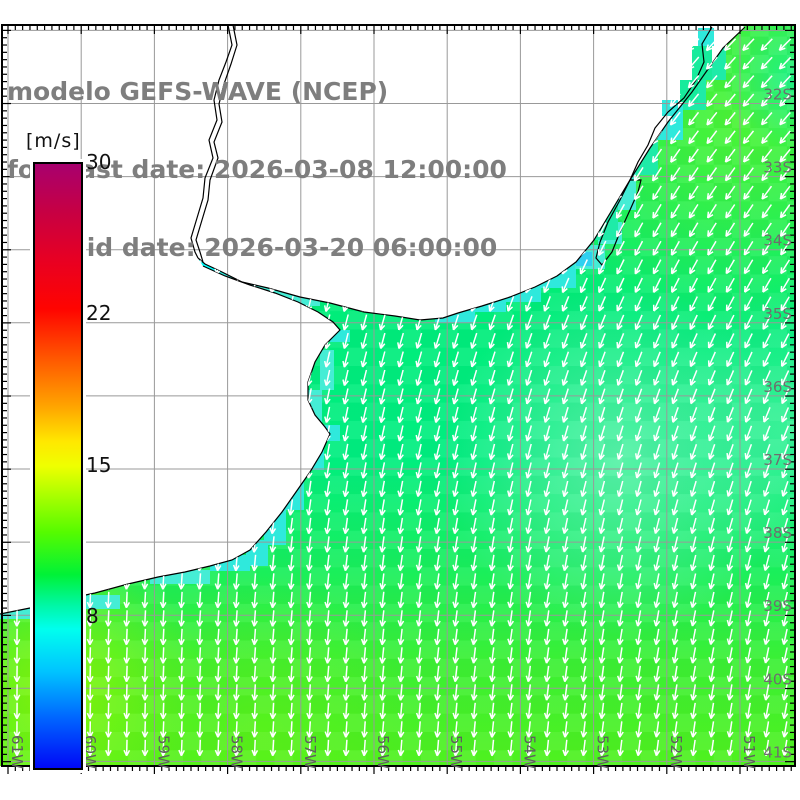  Describe the element at coordinates (777, 387) in the screenshot. I see `latitude-label: 36S` at that location.